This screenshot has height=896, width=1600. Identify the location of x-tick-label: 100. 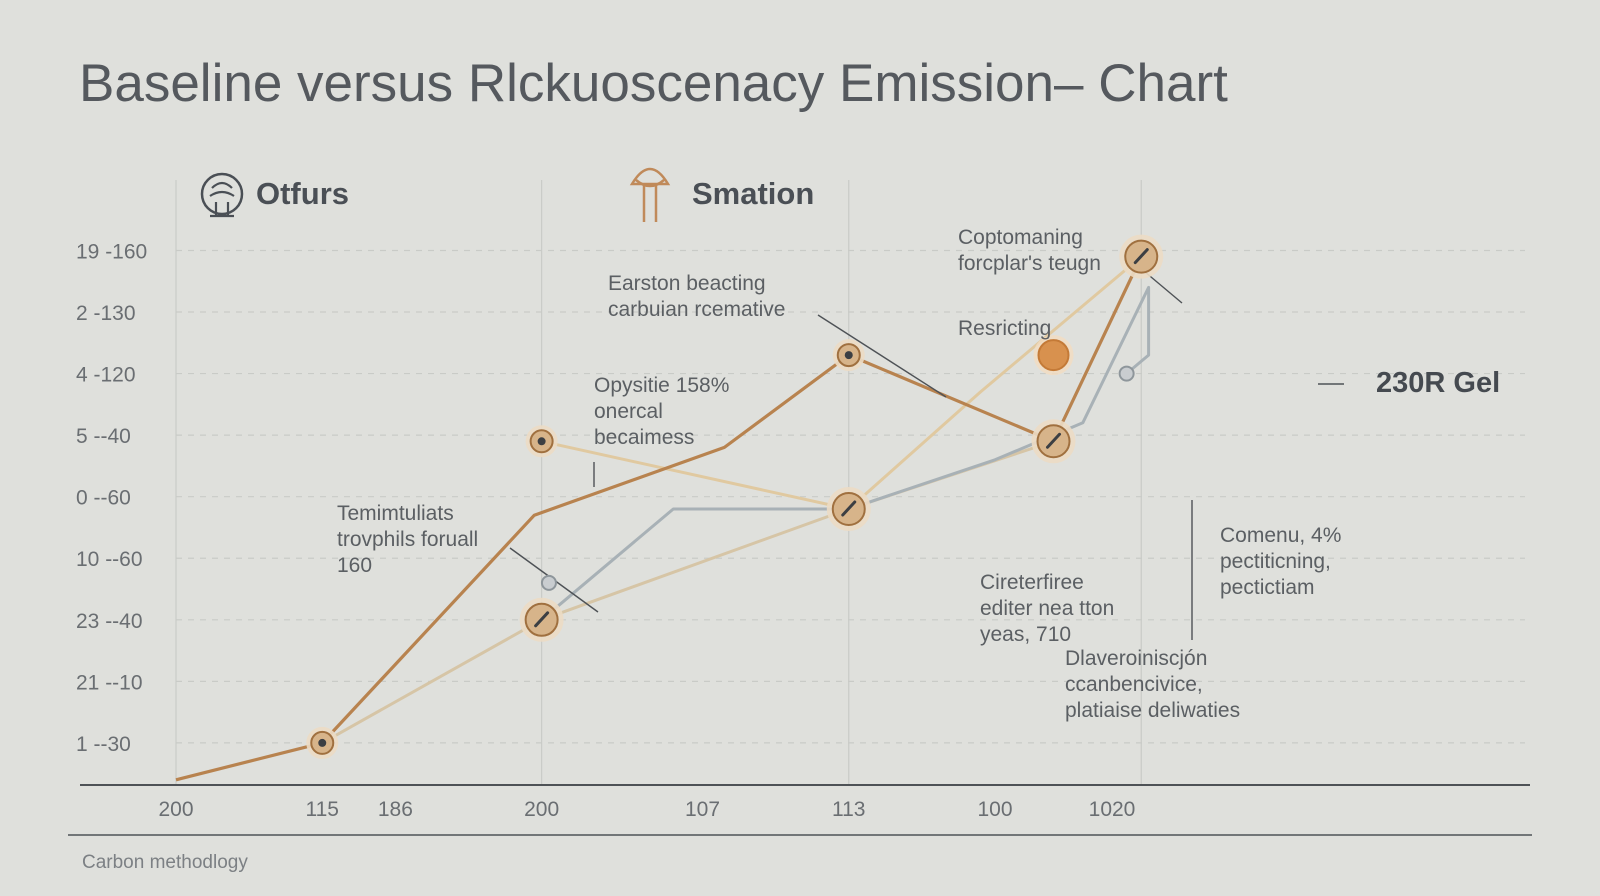
(994, 809).